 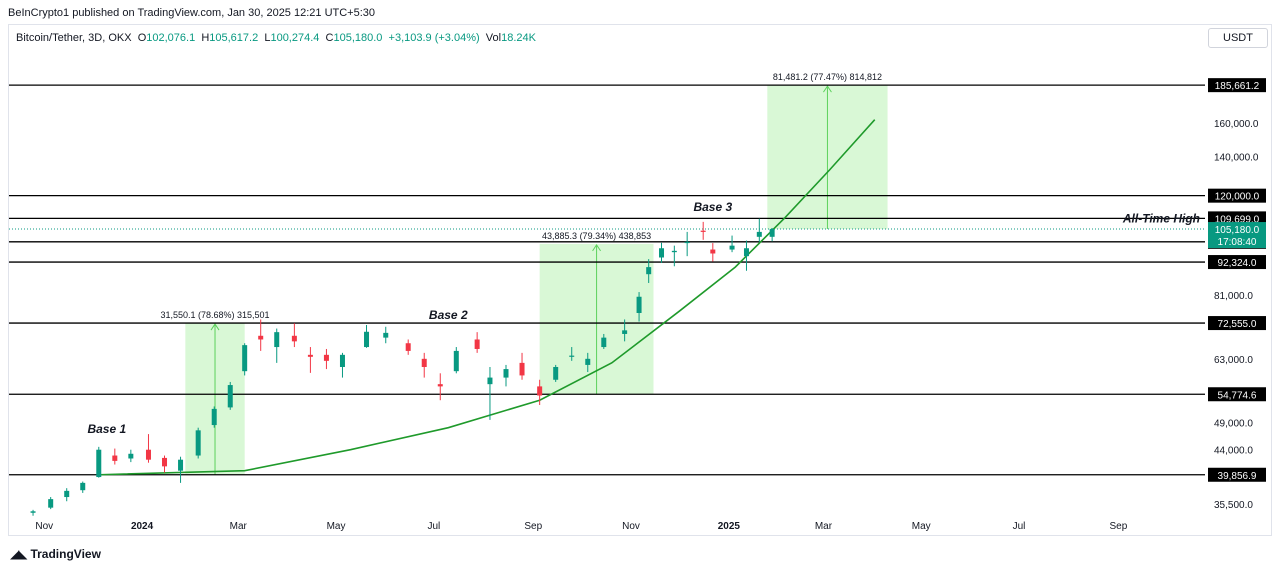 What do you see at coordinates (1238, 38) in the screenshot?
I see `currency-selector-button: USDT` at bounding box center [1238, 38].